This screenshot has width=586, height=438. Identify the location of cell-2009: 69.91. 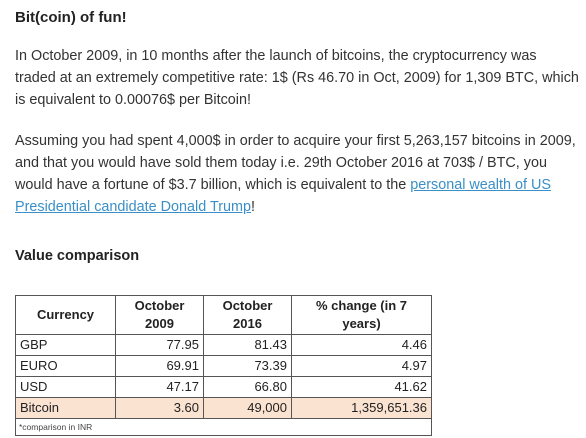
(159, 366).